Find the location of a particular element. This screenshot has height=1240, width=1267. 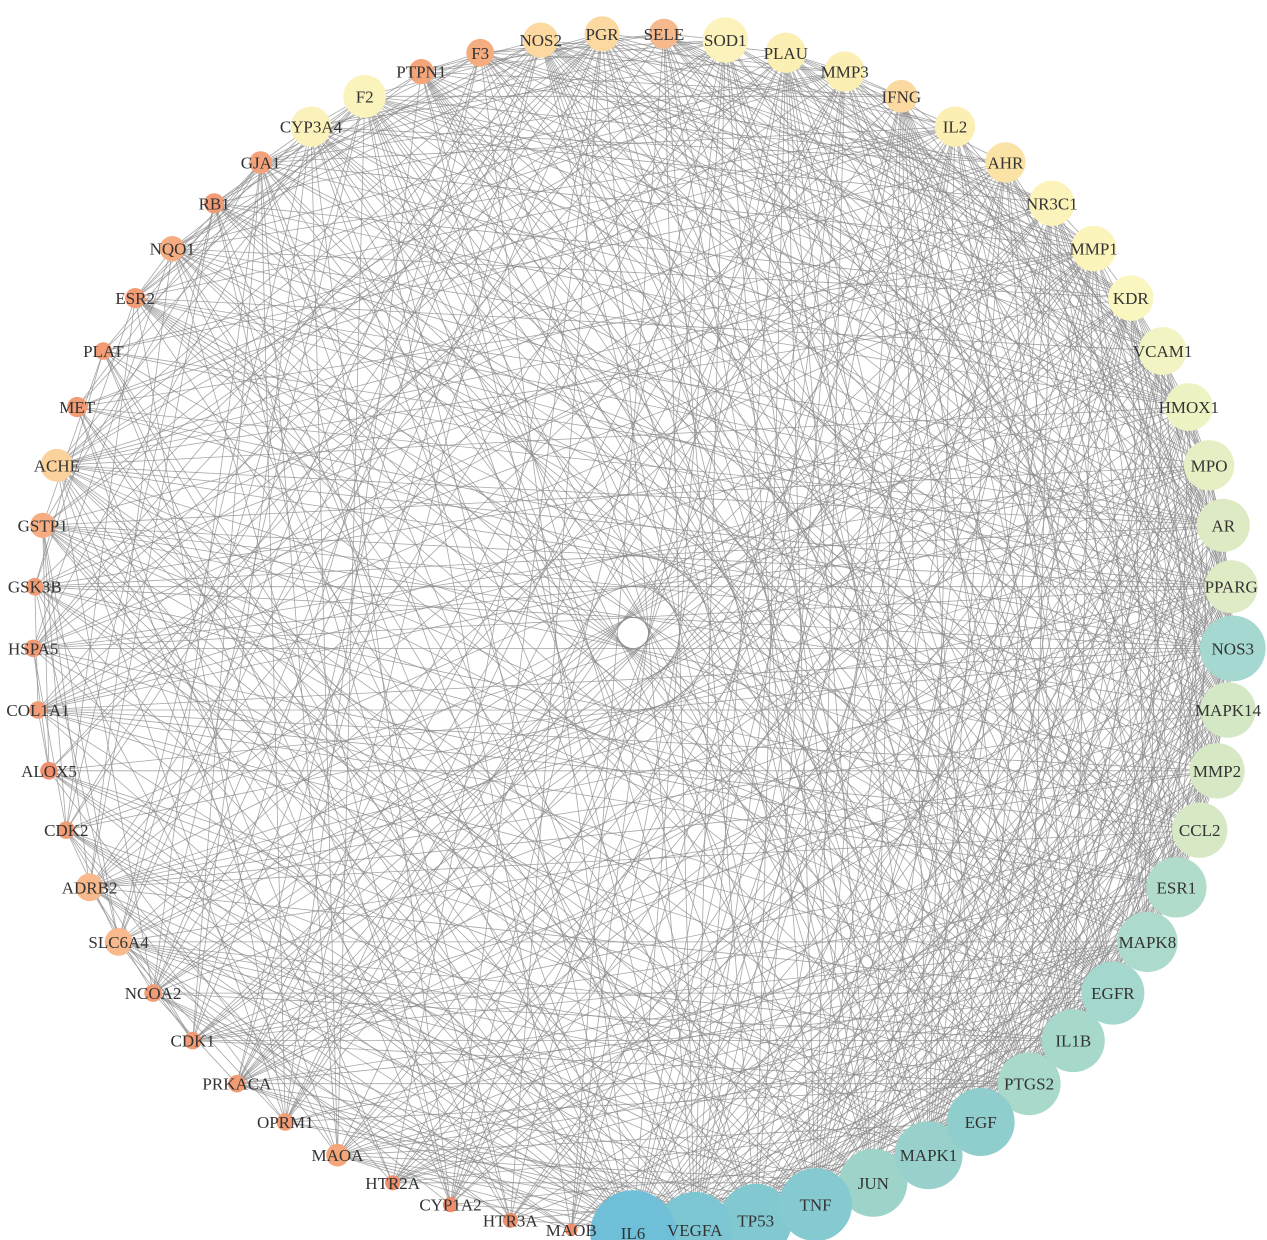

node-cdk2 is located at coordinates (66, 830).